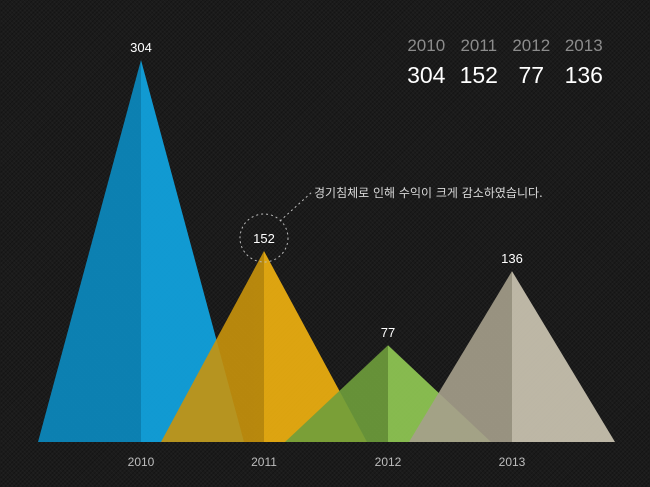  What do you see at coordinates (141, 462) in the screenshot?
I see `x-tick-label-2010: 2010` at bounding box center [141, 462].